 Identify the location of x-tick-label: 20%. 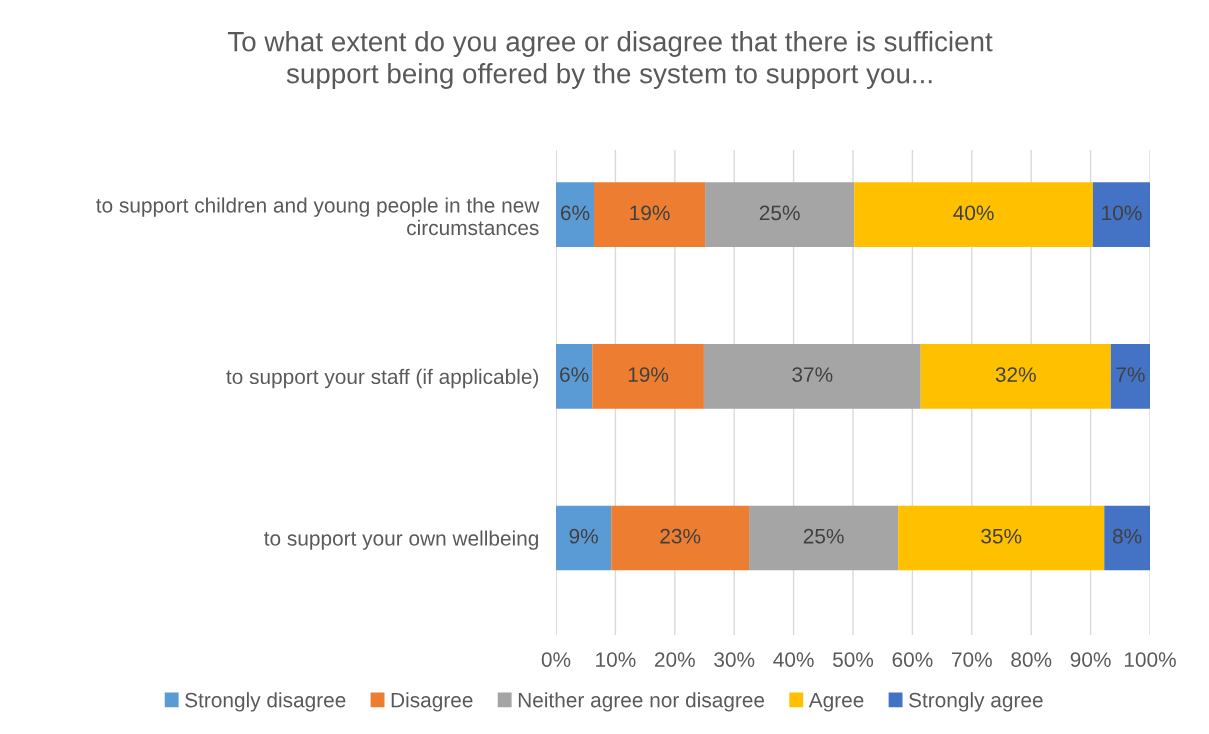
(675, 659).